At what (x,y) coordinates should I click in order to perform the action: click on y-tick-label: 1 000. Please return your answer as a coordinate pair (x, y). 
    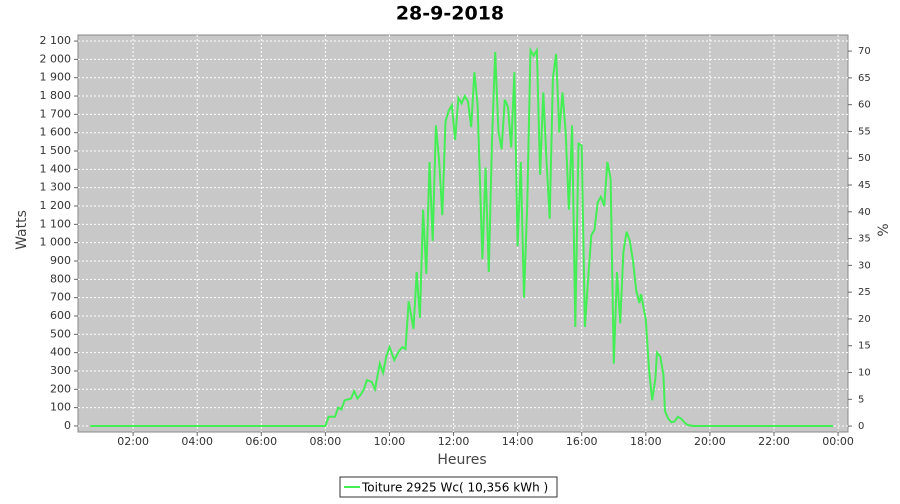
    Looking at the image, I should click on (56, 242).